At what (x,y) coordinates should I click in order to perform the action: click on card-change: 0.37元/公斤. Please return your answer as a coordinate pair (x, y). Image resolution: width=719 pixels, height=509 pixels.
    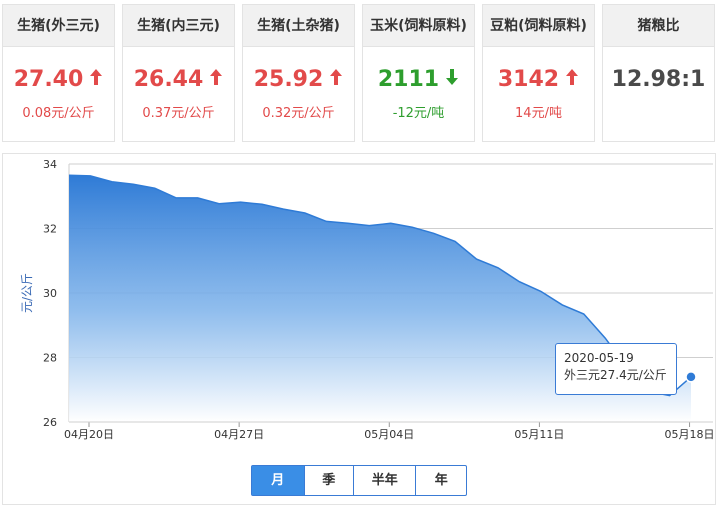
    Looking at the image, I should click on (178, 113).